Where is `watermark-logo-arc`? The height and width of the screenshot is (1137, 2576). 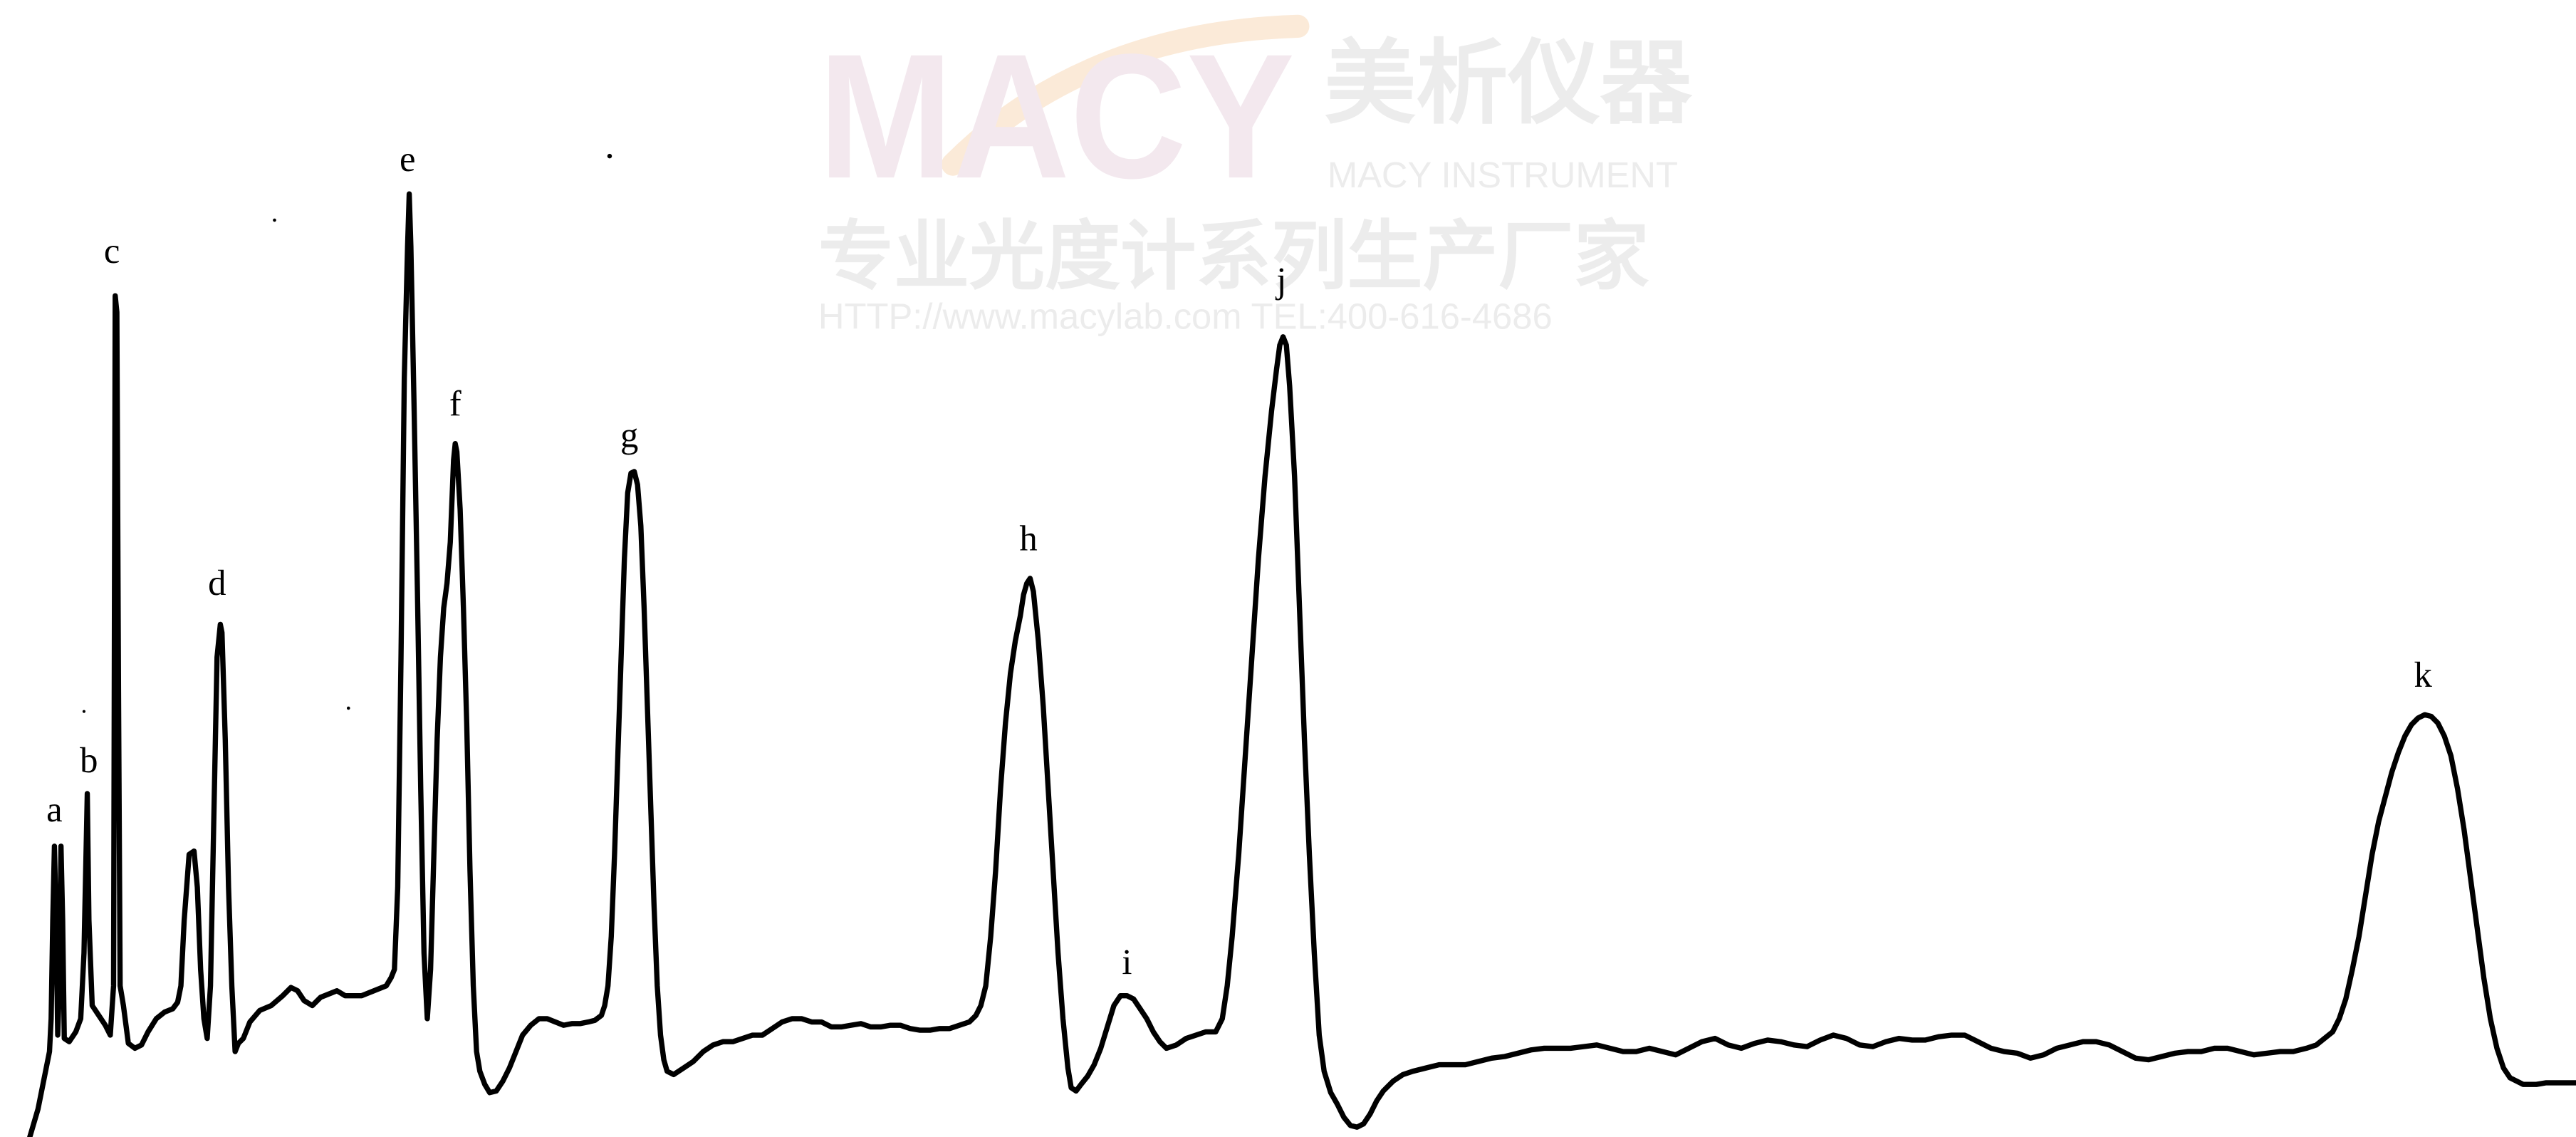
watermark-logo-arc is located at coordinates (1125, 95).